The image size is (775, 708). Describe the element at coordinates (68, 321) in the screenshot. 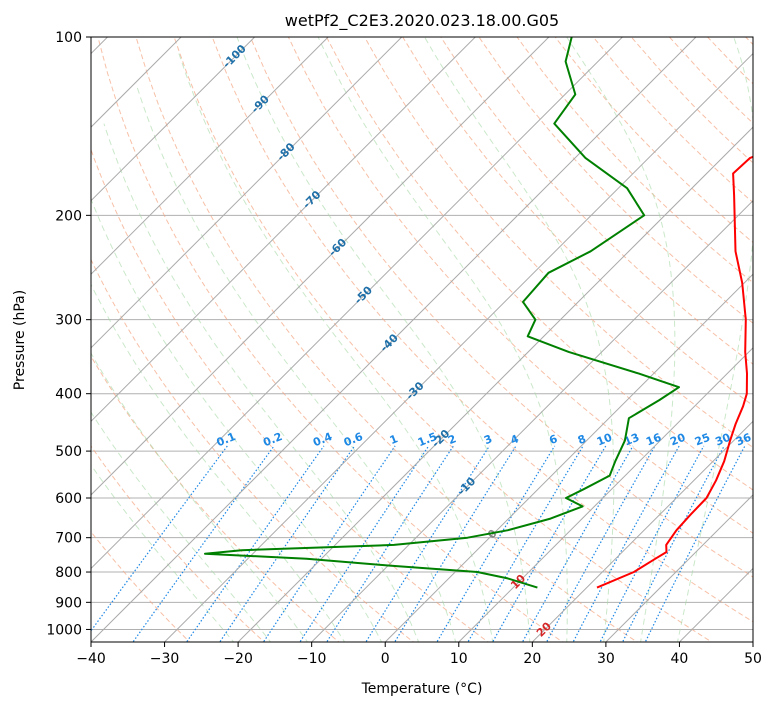

I see `y-tick-label: 300` at that location.